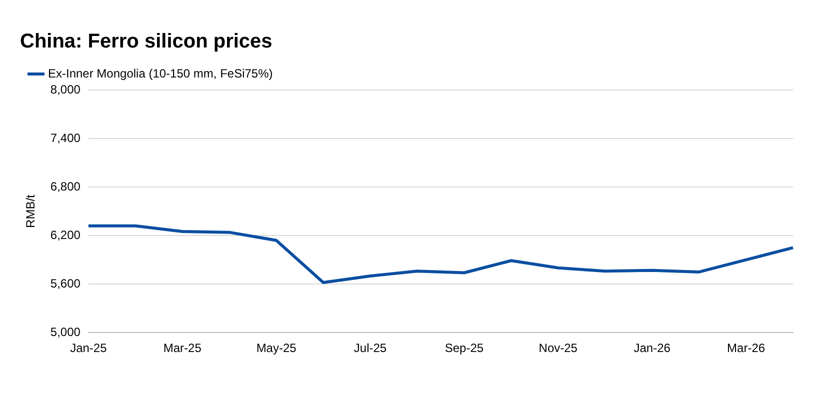 This screenshot has width=823, height=399. I want to click on x-tick-label: Nov-25, so click(558, 348).